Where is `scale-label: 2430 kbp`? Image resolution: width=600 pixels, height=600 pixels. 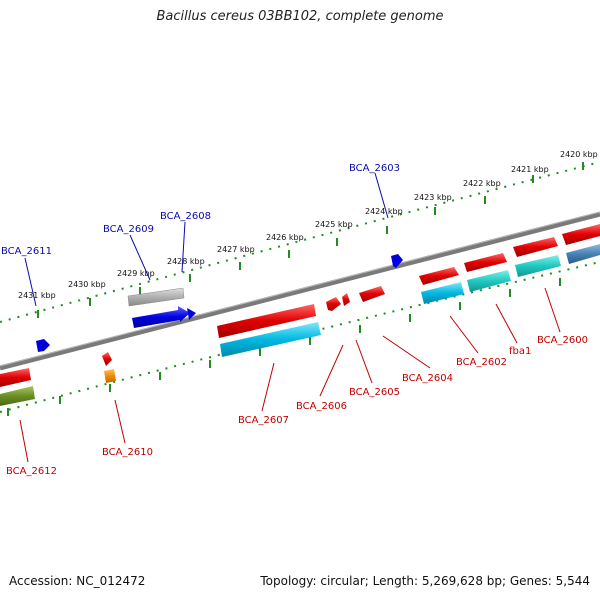 scale-label: 2430 kbp is located at coordinates (87, 284).